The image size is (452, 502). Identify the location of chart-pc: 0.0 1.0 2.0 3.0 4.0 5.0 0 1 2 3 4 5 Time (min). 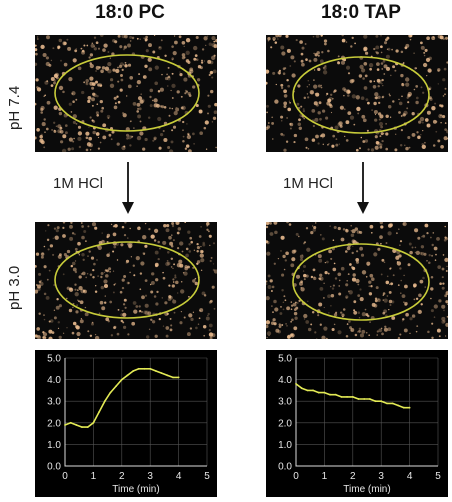
(126, 423).